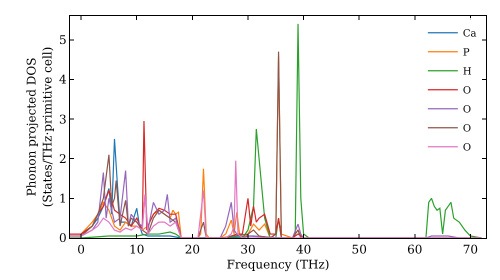 The height and width of the screenshot is (280, 500). What do you see at coordinates (62, 199) in the screenshot?
I see `y-tick-label: 1` at bounding box center [62, 199].